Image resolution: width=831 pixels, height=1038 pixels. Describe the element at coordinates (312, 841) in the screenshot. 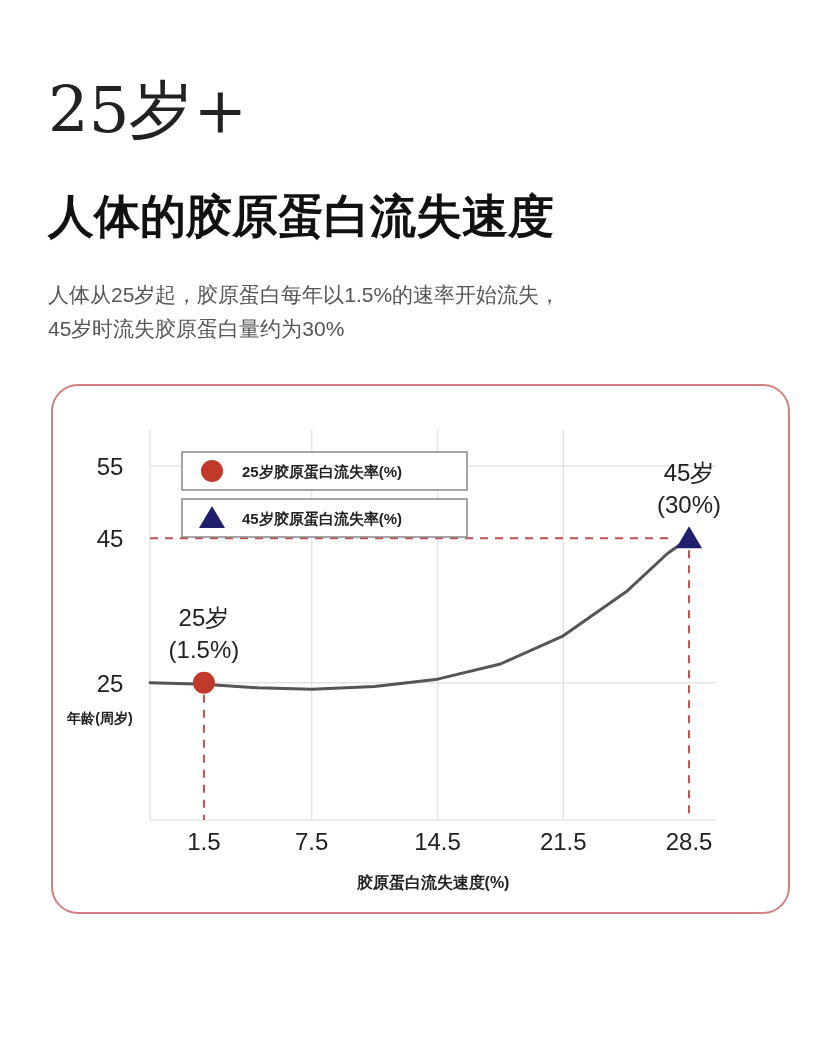

I see `x-tick-label: 7.5` at that location.